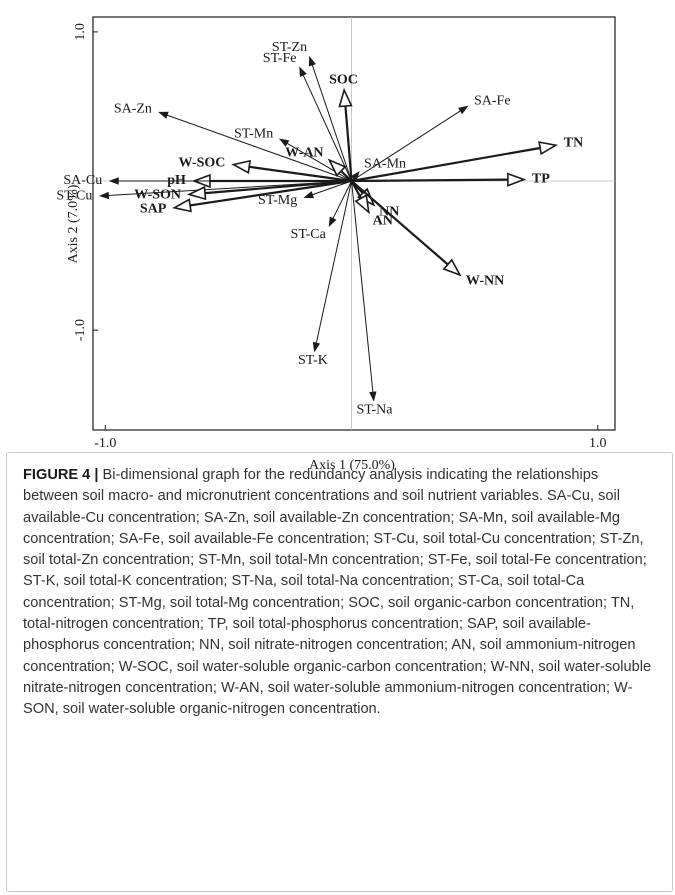  What do you see at coordinates (153, 209) in the screenshot?
I see `arrow-label: SAP` at bounding box center [153, 209].